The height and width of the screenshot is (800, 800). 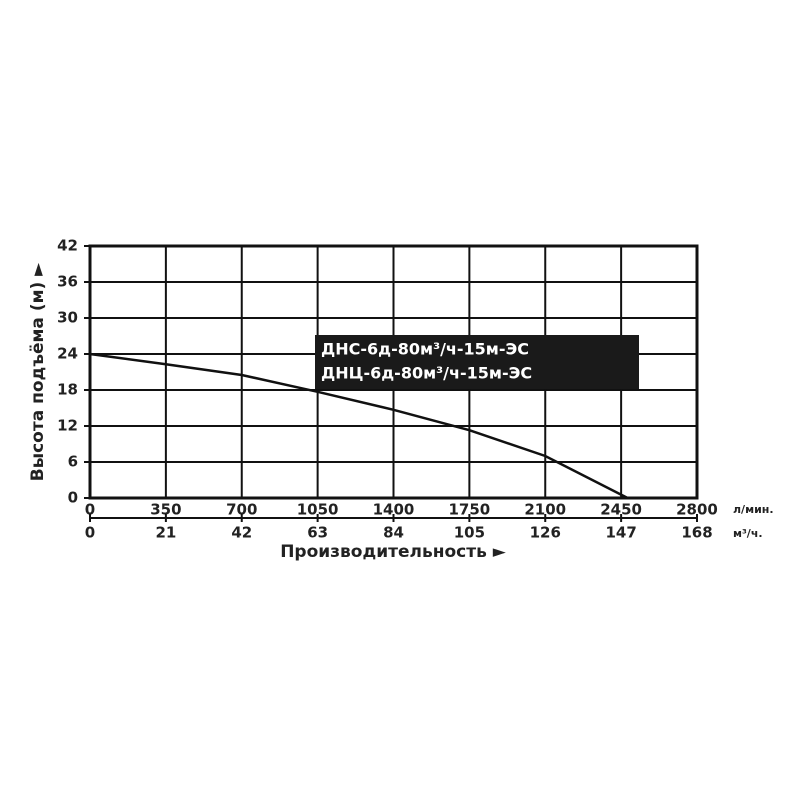 What do you see at coordinates (67, 246) in the screenshot?
I see `y-tick-label: 42` at bounding box center [67, 246].